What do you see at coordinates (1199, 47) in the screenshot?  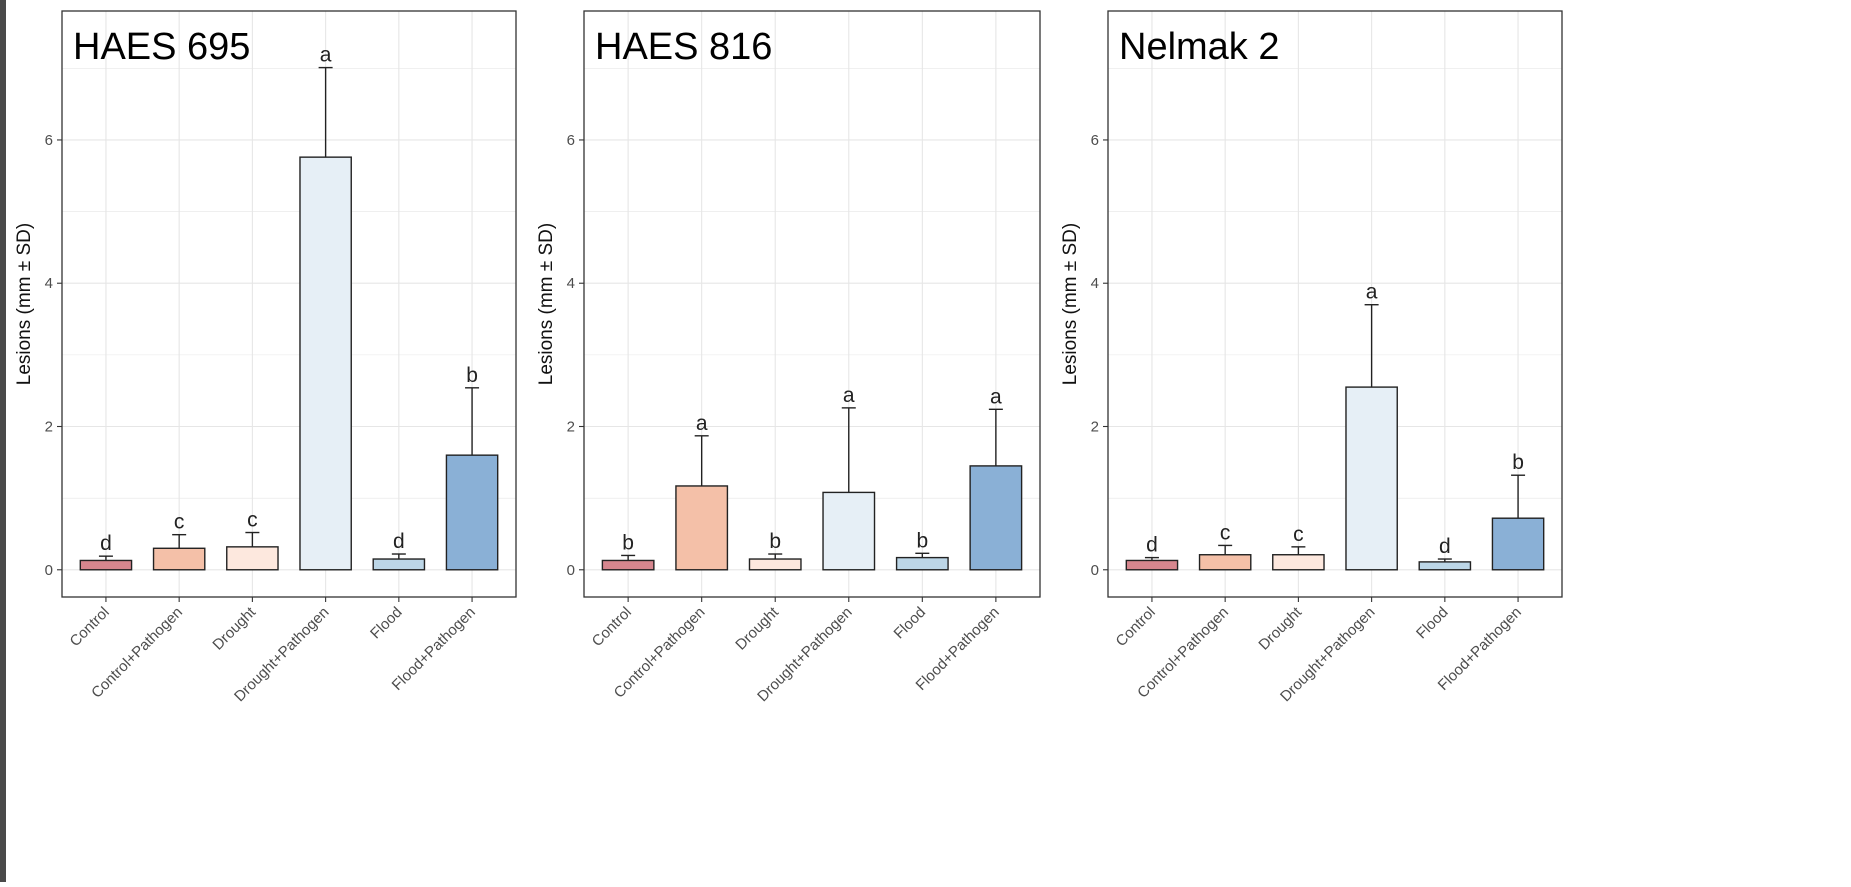 I see `panel-title: Nelmak 2` at bounding box center [1199, 47].